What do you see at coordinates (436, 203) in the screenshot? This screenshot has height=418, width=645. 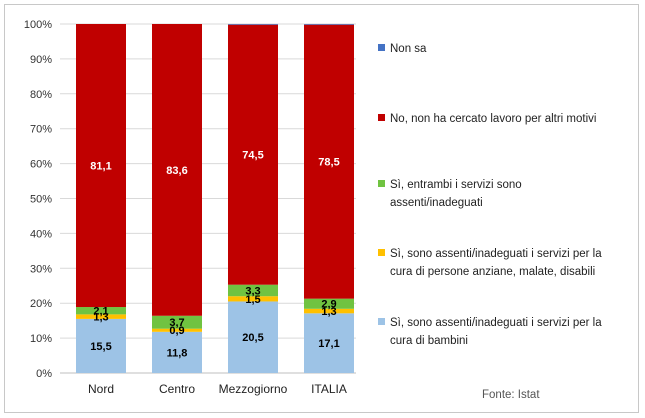 I see `legend-label: assenti/inadeguati` at bounding box center [436, 203].